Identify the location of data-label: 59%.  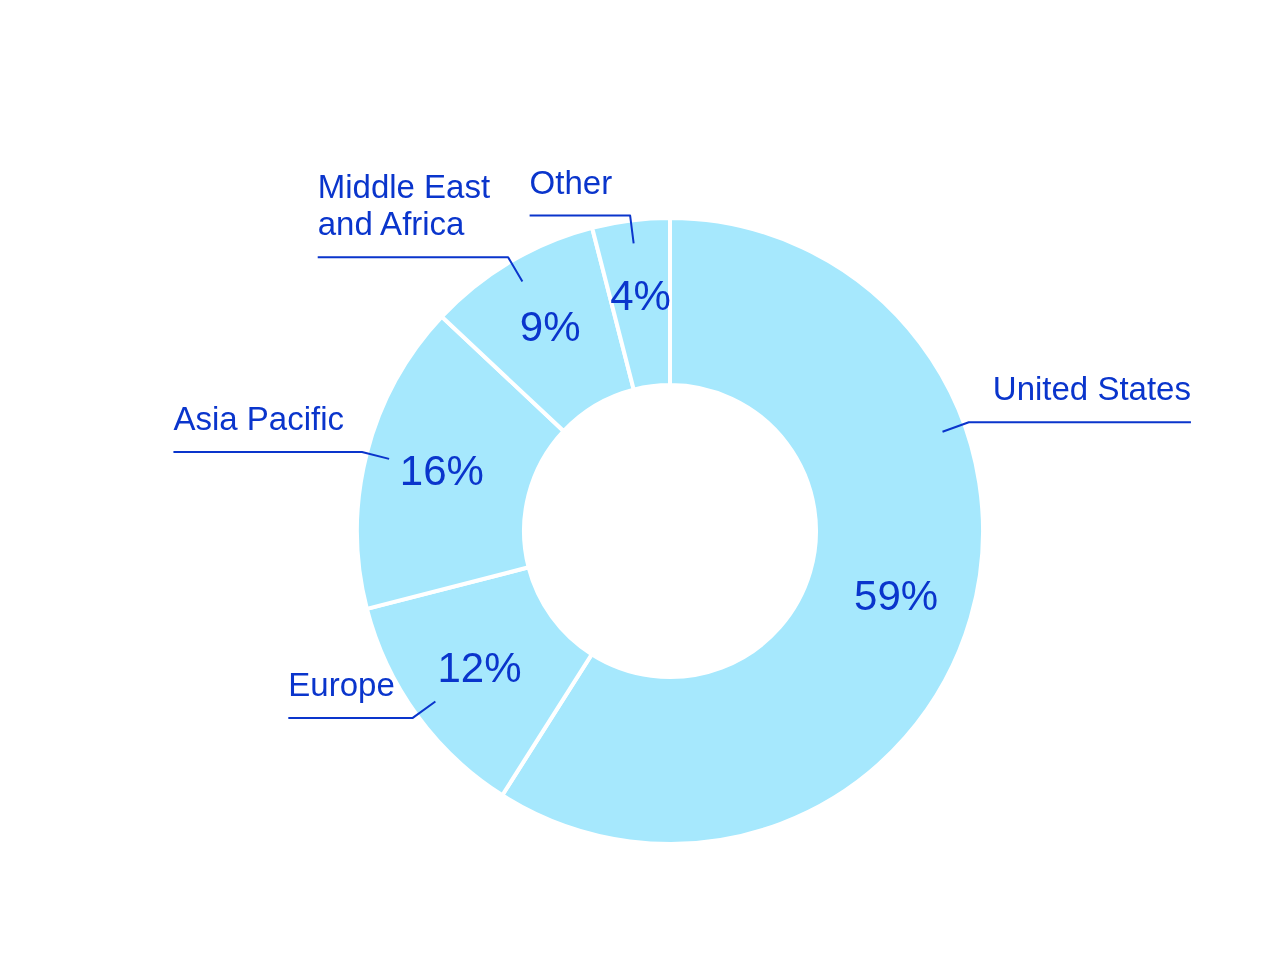
(896, 595).